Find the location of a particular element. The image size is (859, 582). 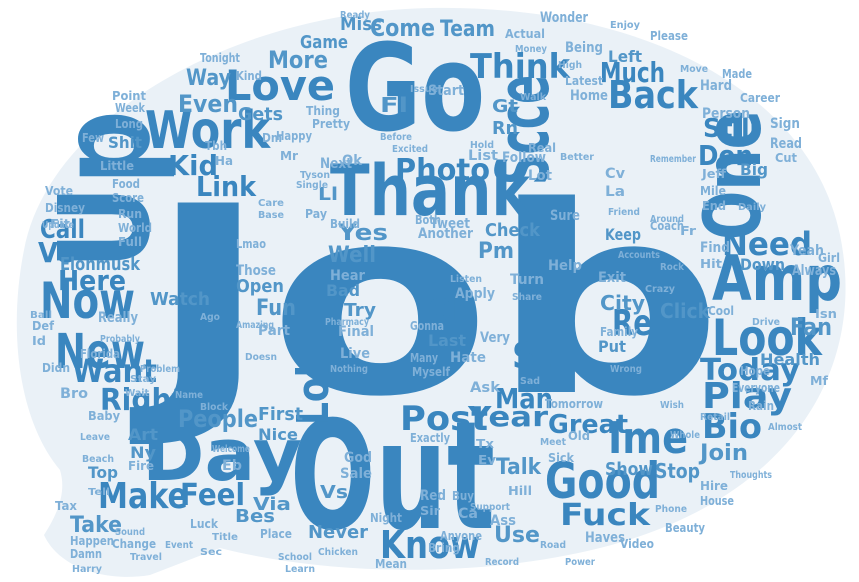

word-fan: Fan is located at coordinates (811, 327).